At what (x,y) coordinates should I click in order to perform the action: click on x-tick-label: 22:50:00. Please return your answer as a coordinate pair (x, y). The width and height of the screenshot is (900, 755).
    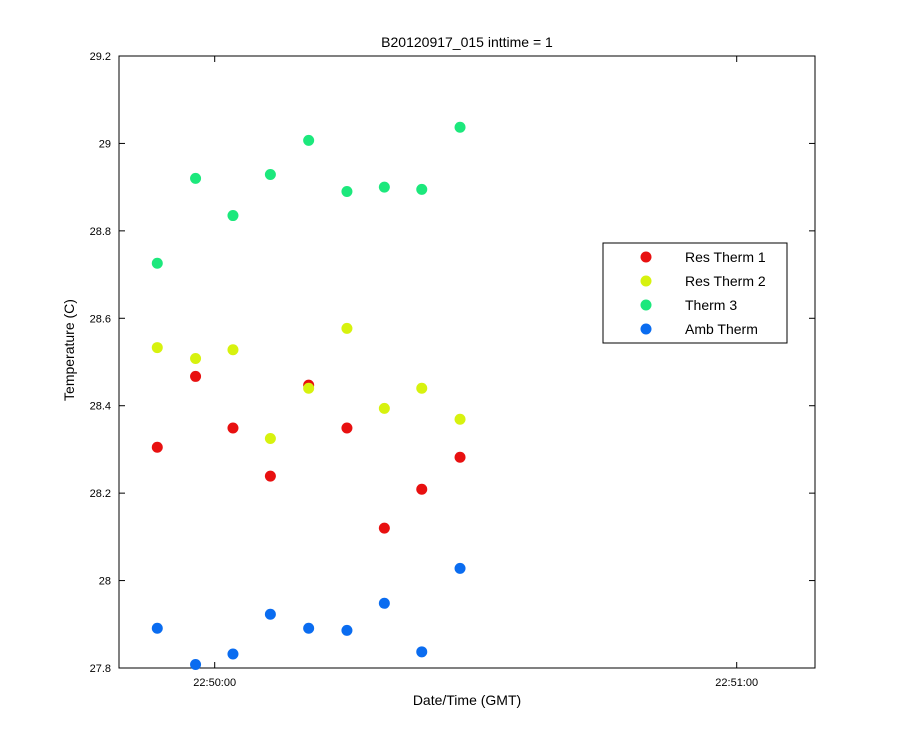
    Looking at the image, I should click on (214, 683).